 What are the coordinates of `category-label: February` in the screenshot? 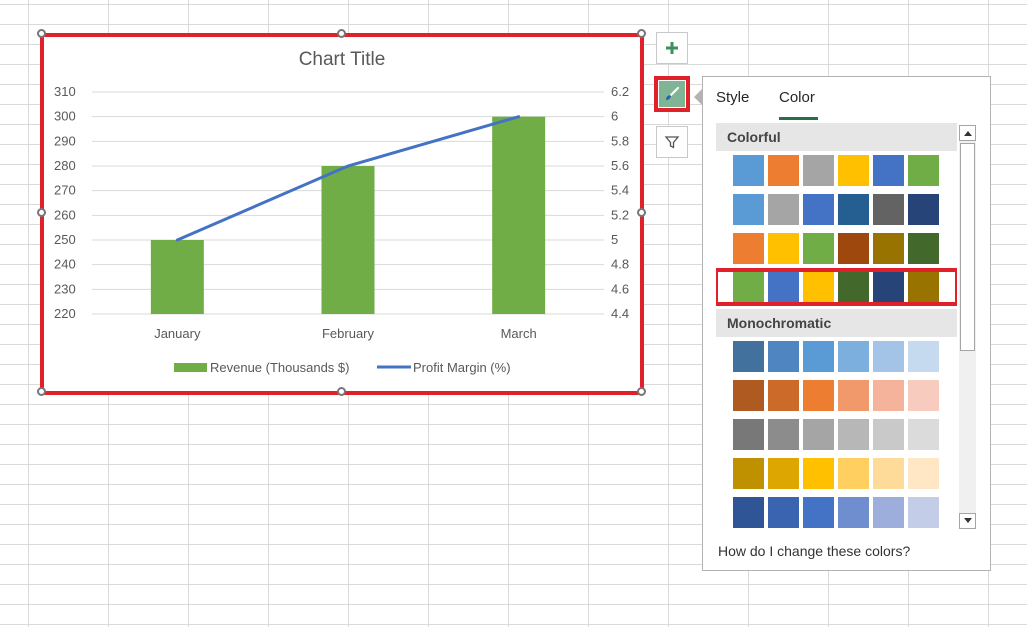 It's located at (348, 333).